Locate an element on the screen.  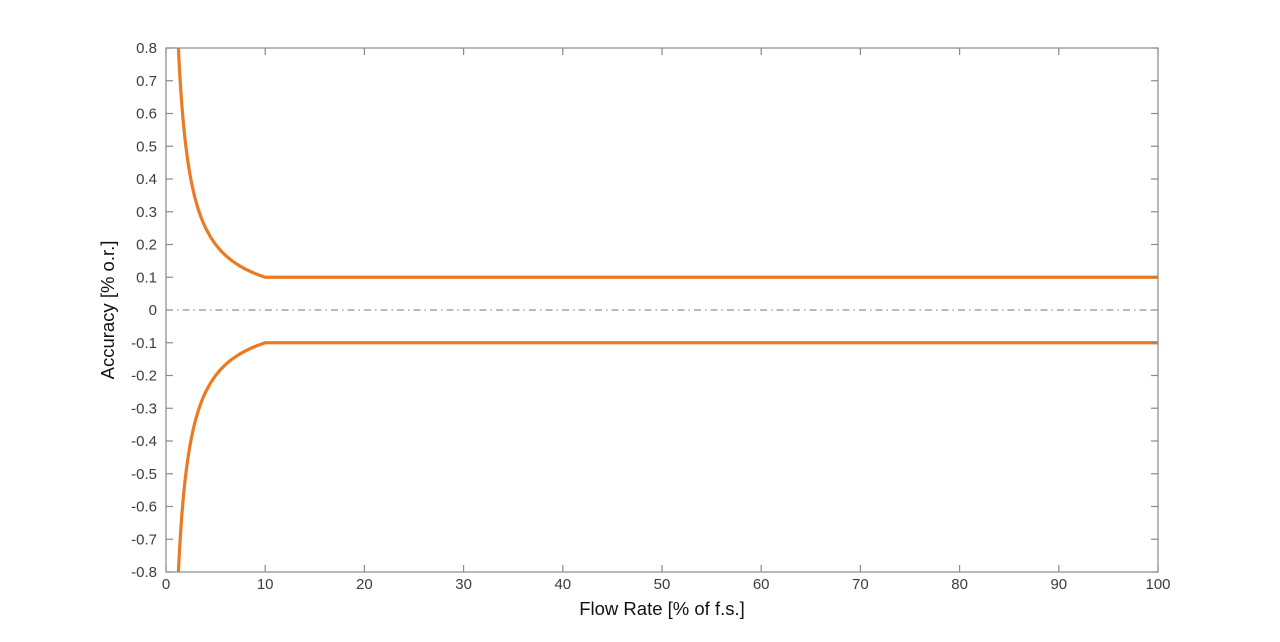
x-tick-label: 0 is located at coordinates (166, 584).